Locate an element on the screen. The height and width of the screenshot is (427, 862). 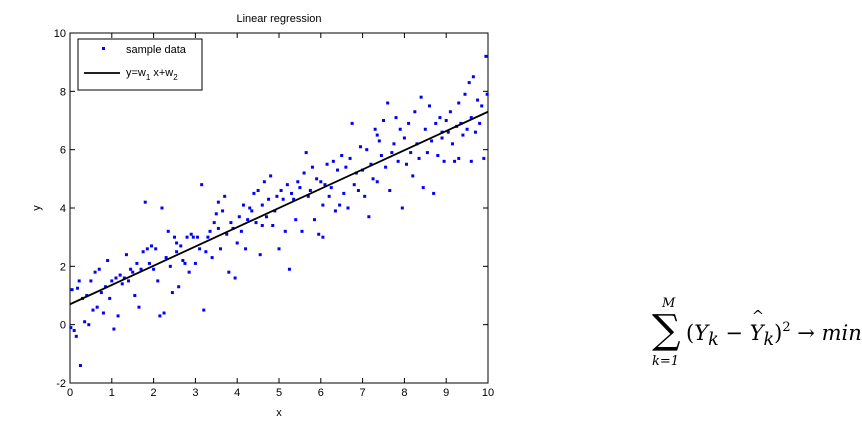
y-tick-label: 6 is located at coordinates (63, 151).